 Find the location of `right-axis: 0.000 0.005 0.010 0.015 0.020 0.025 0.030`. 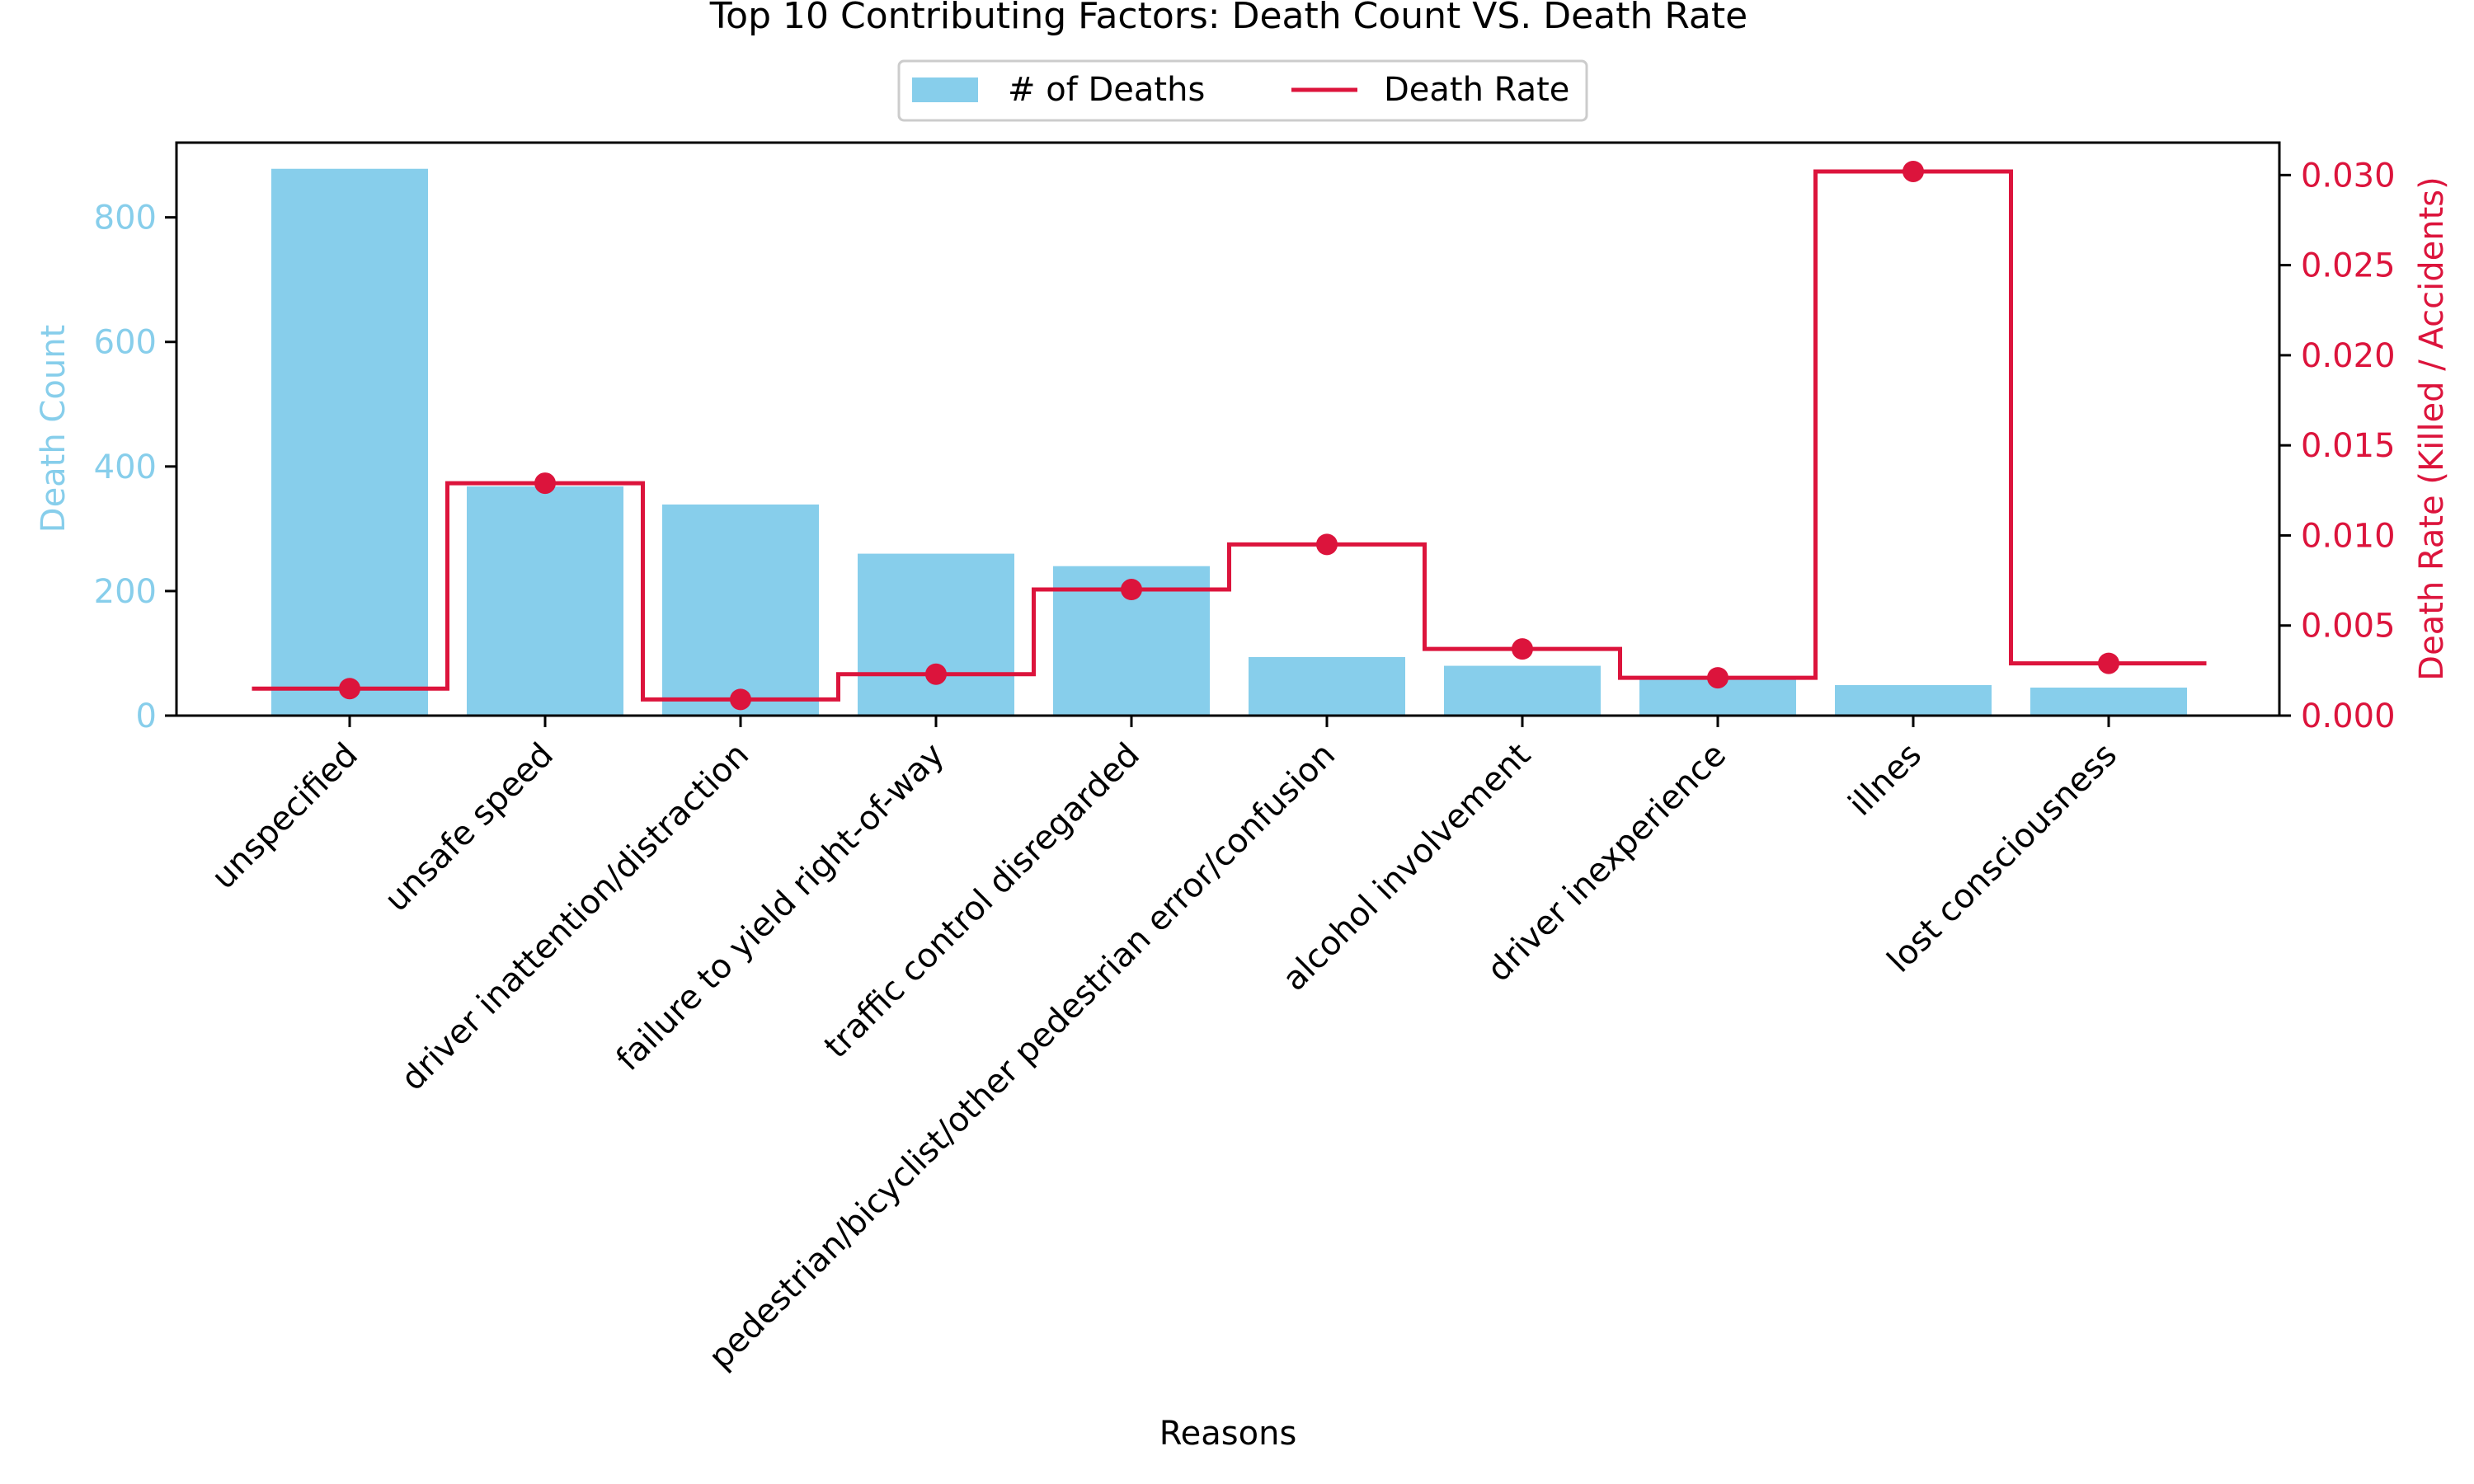

right-axis: 0.000 0.005 0.010 0.015 0.020 0.025 0.030 is located at coordinates (2337, 446).